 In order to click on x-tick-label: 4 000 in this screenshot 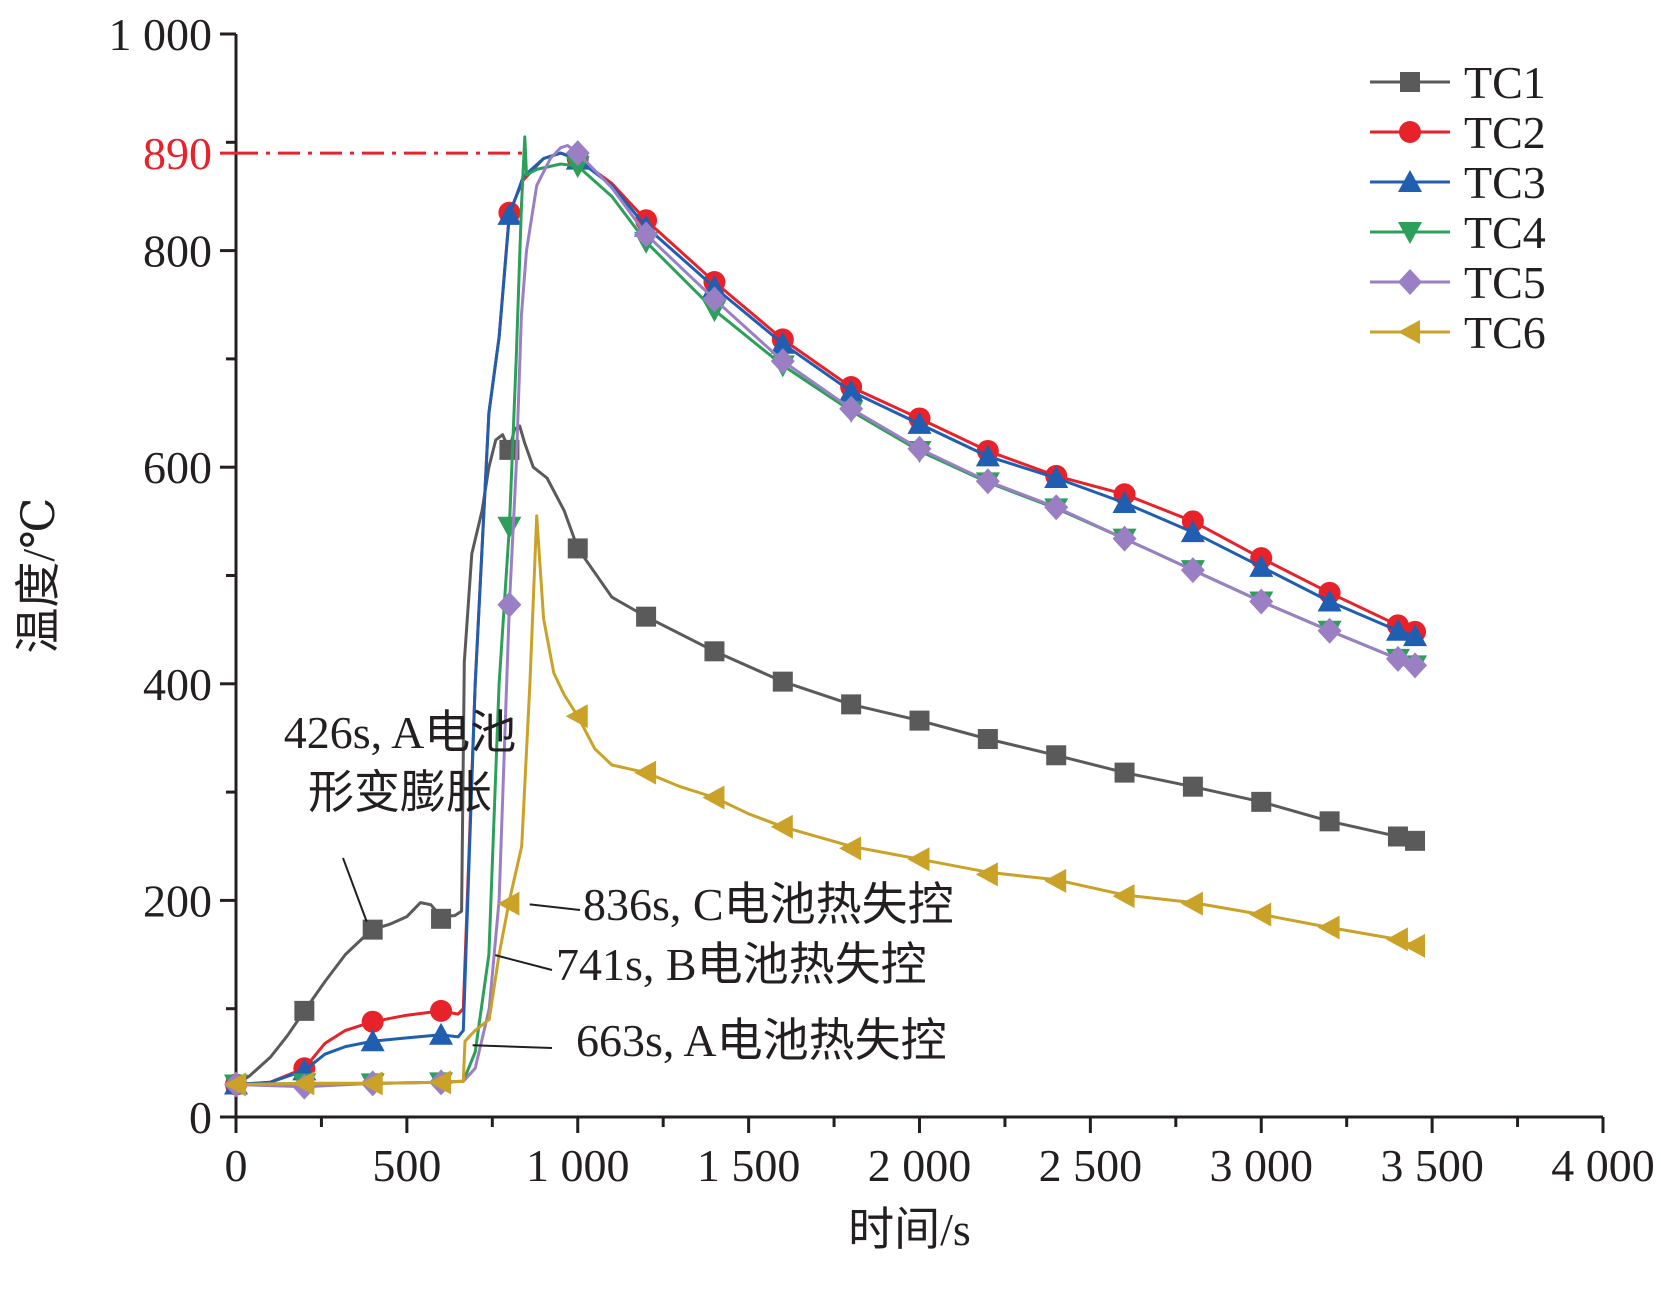, I will do `click(1603, 1165)`.